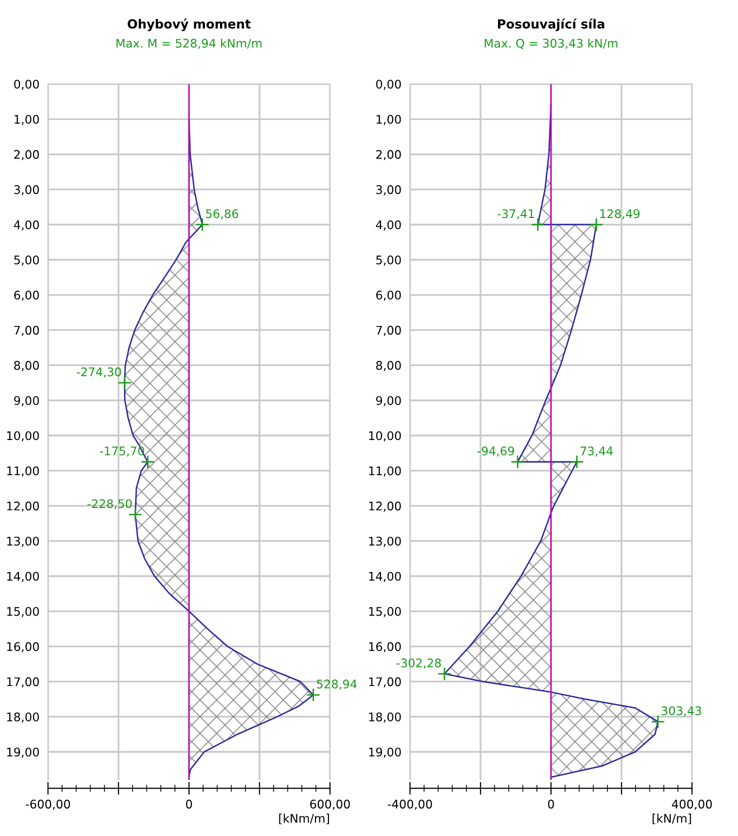 Image resolution: width=738 pixels, height=836 pixels. I want to click on data-label: 56,86, so click(222, 214).